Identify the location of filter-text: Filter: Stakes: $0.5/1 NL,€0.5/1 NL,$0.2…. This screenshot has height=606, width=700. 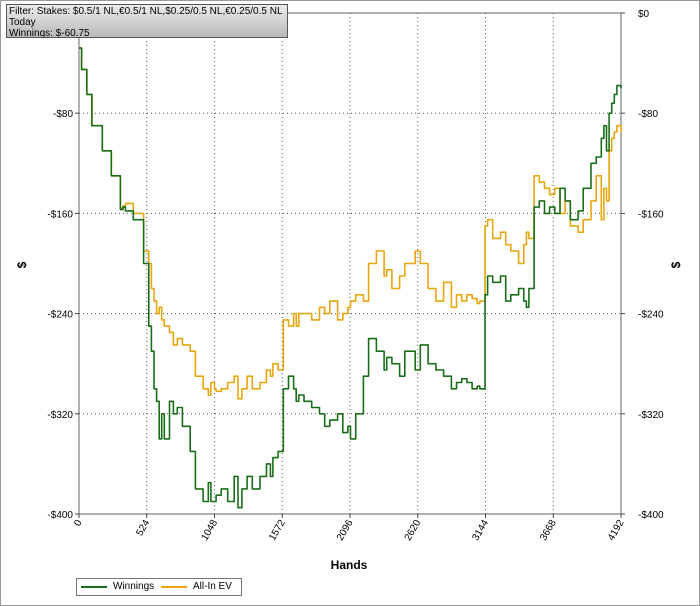
(146, 11).